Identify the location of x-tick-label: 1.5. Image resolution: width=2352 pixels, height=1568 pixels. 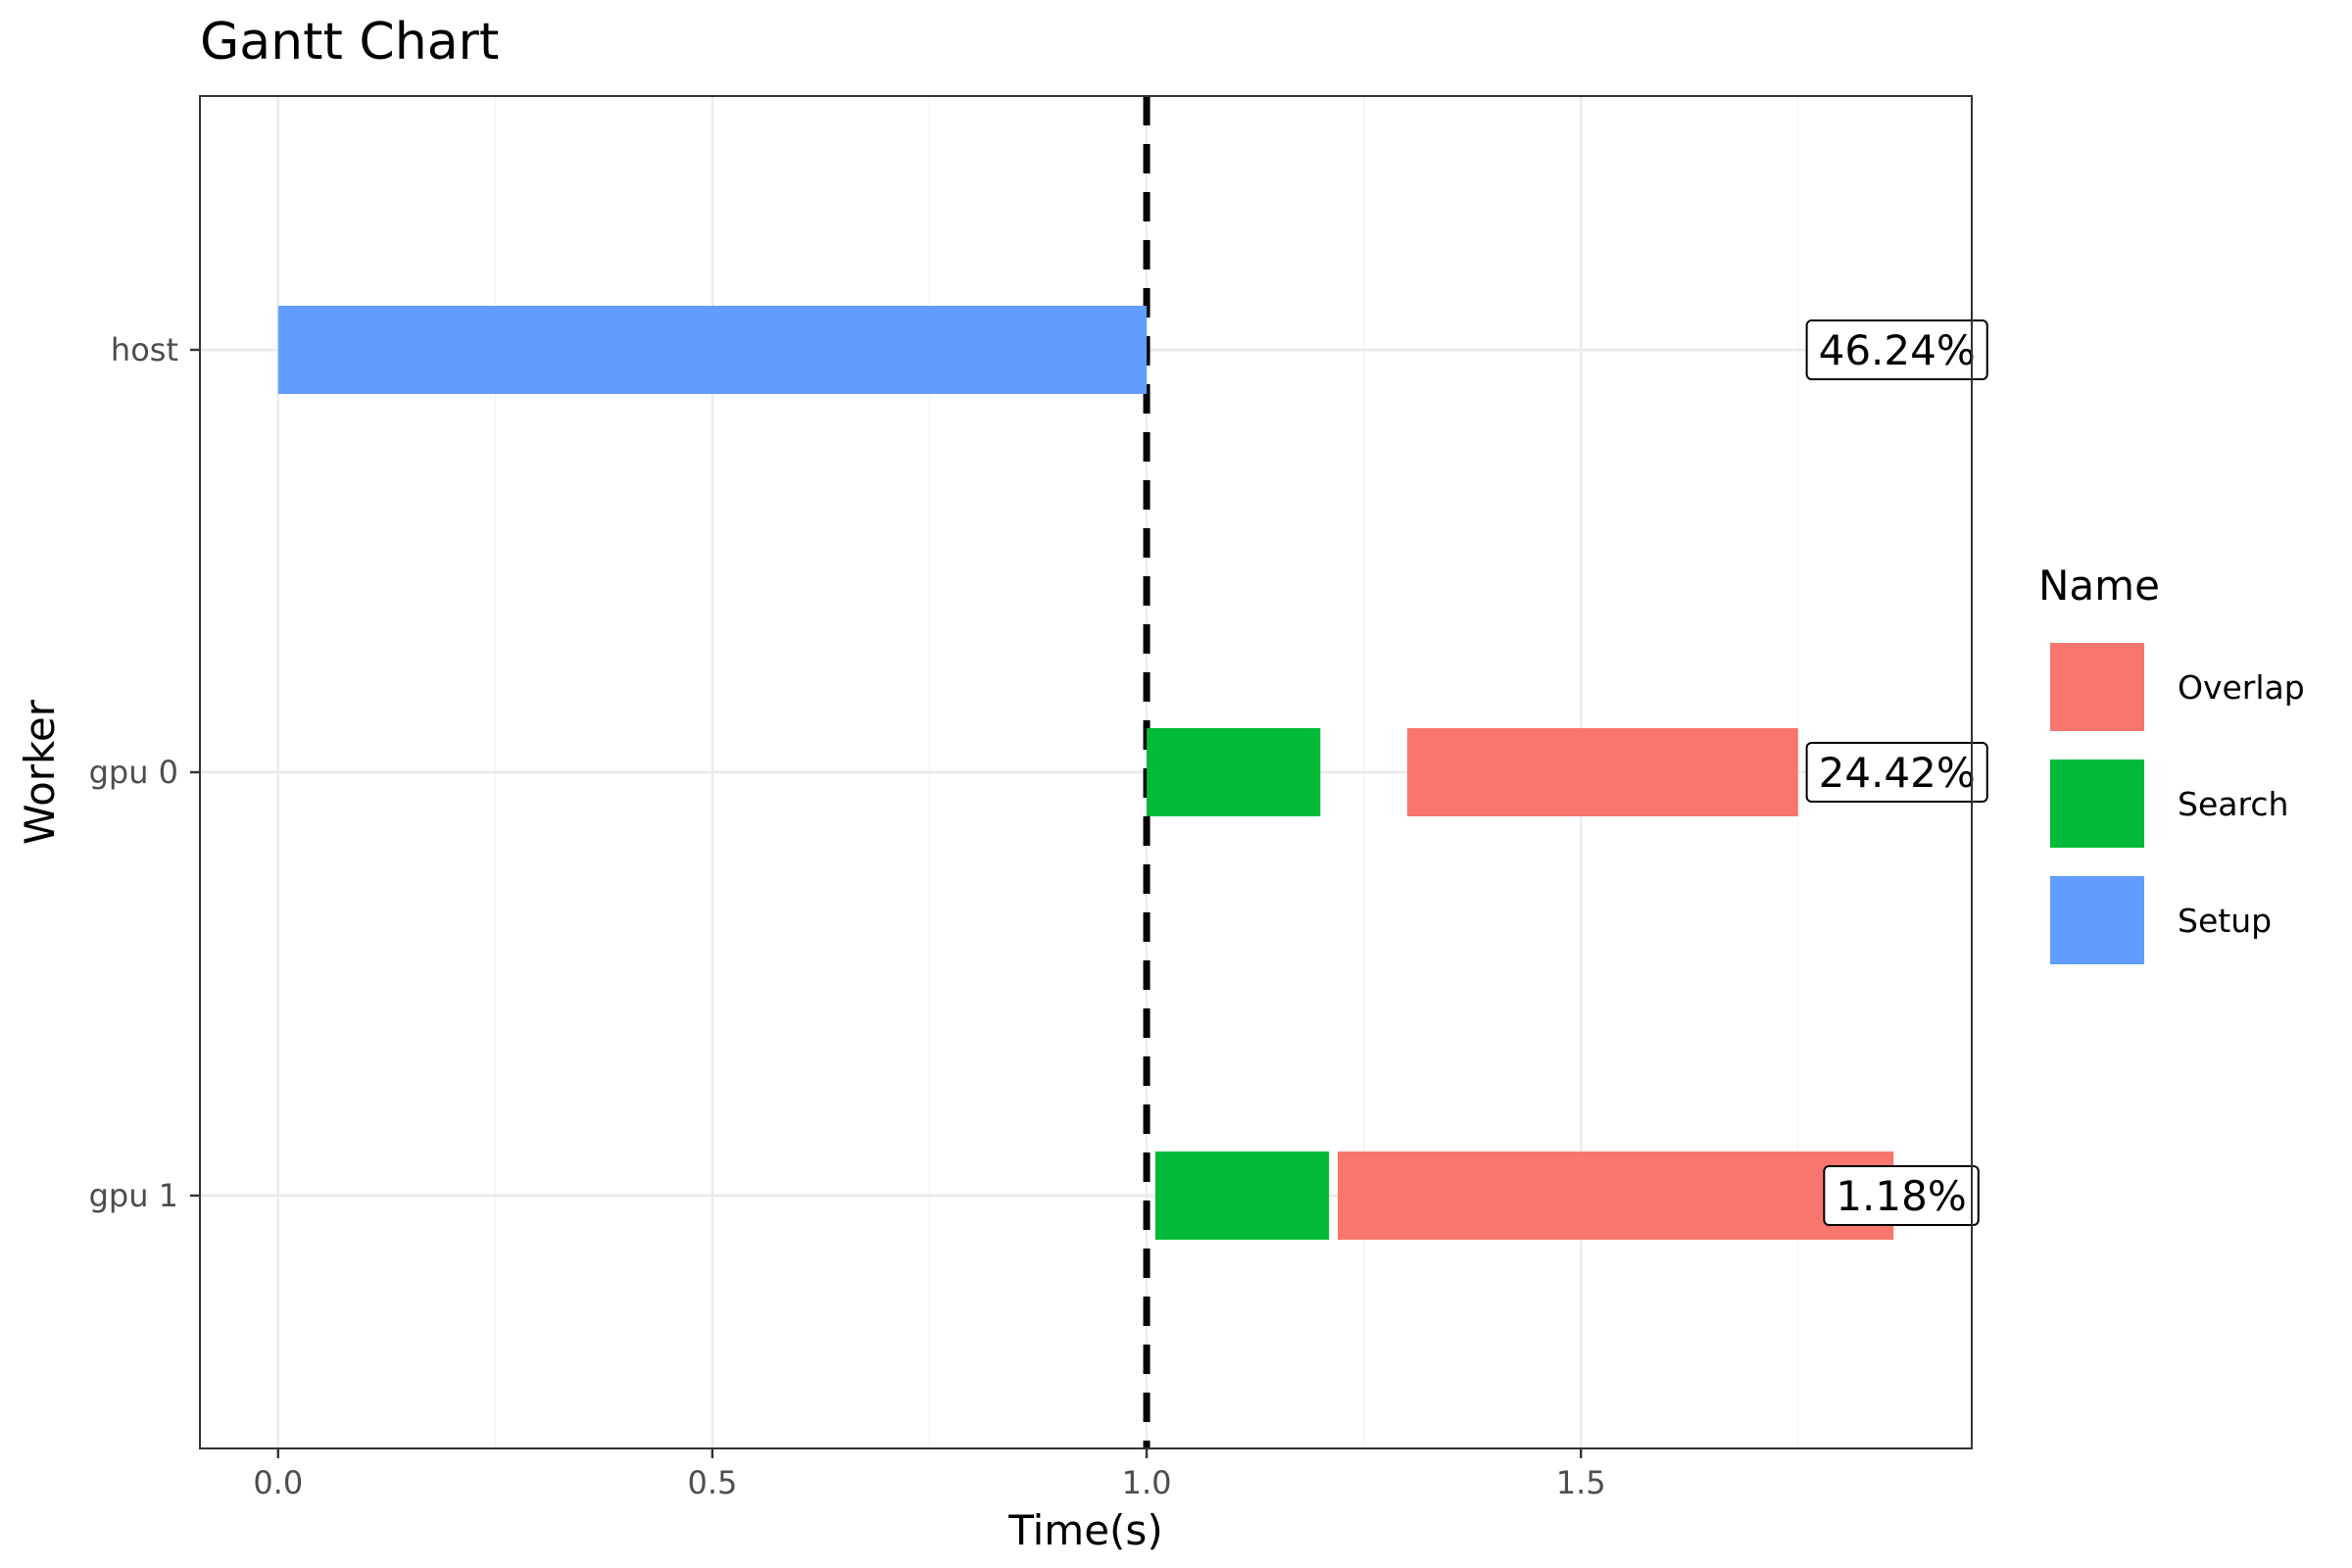
(1581, 1482).